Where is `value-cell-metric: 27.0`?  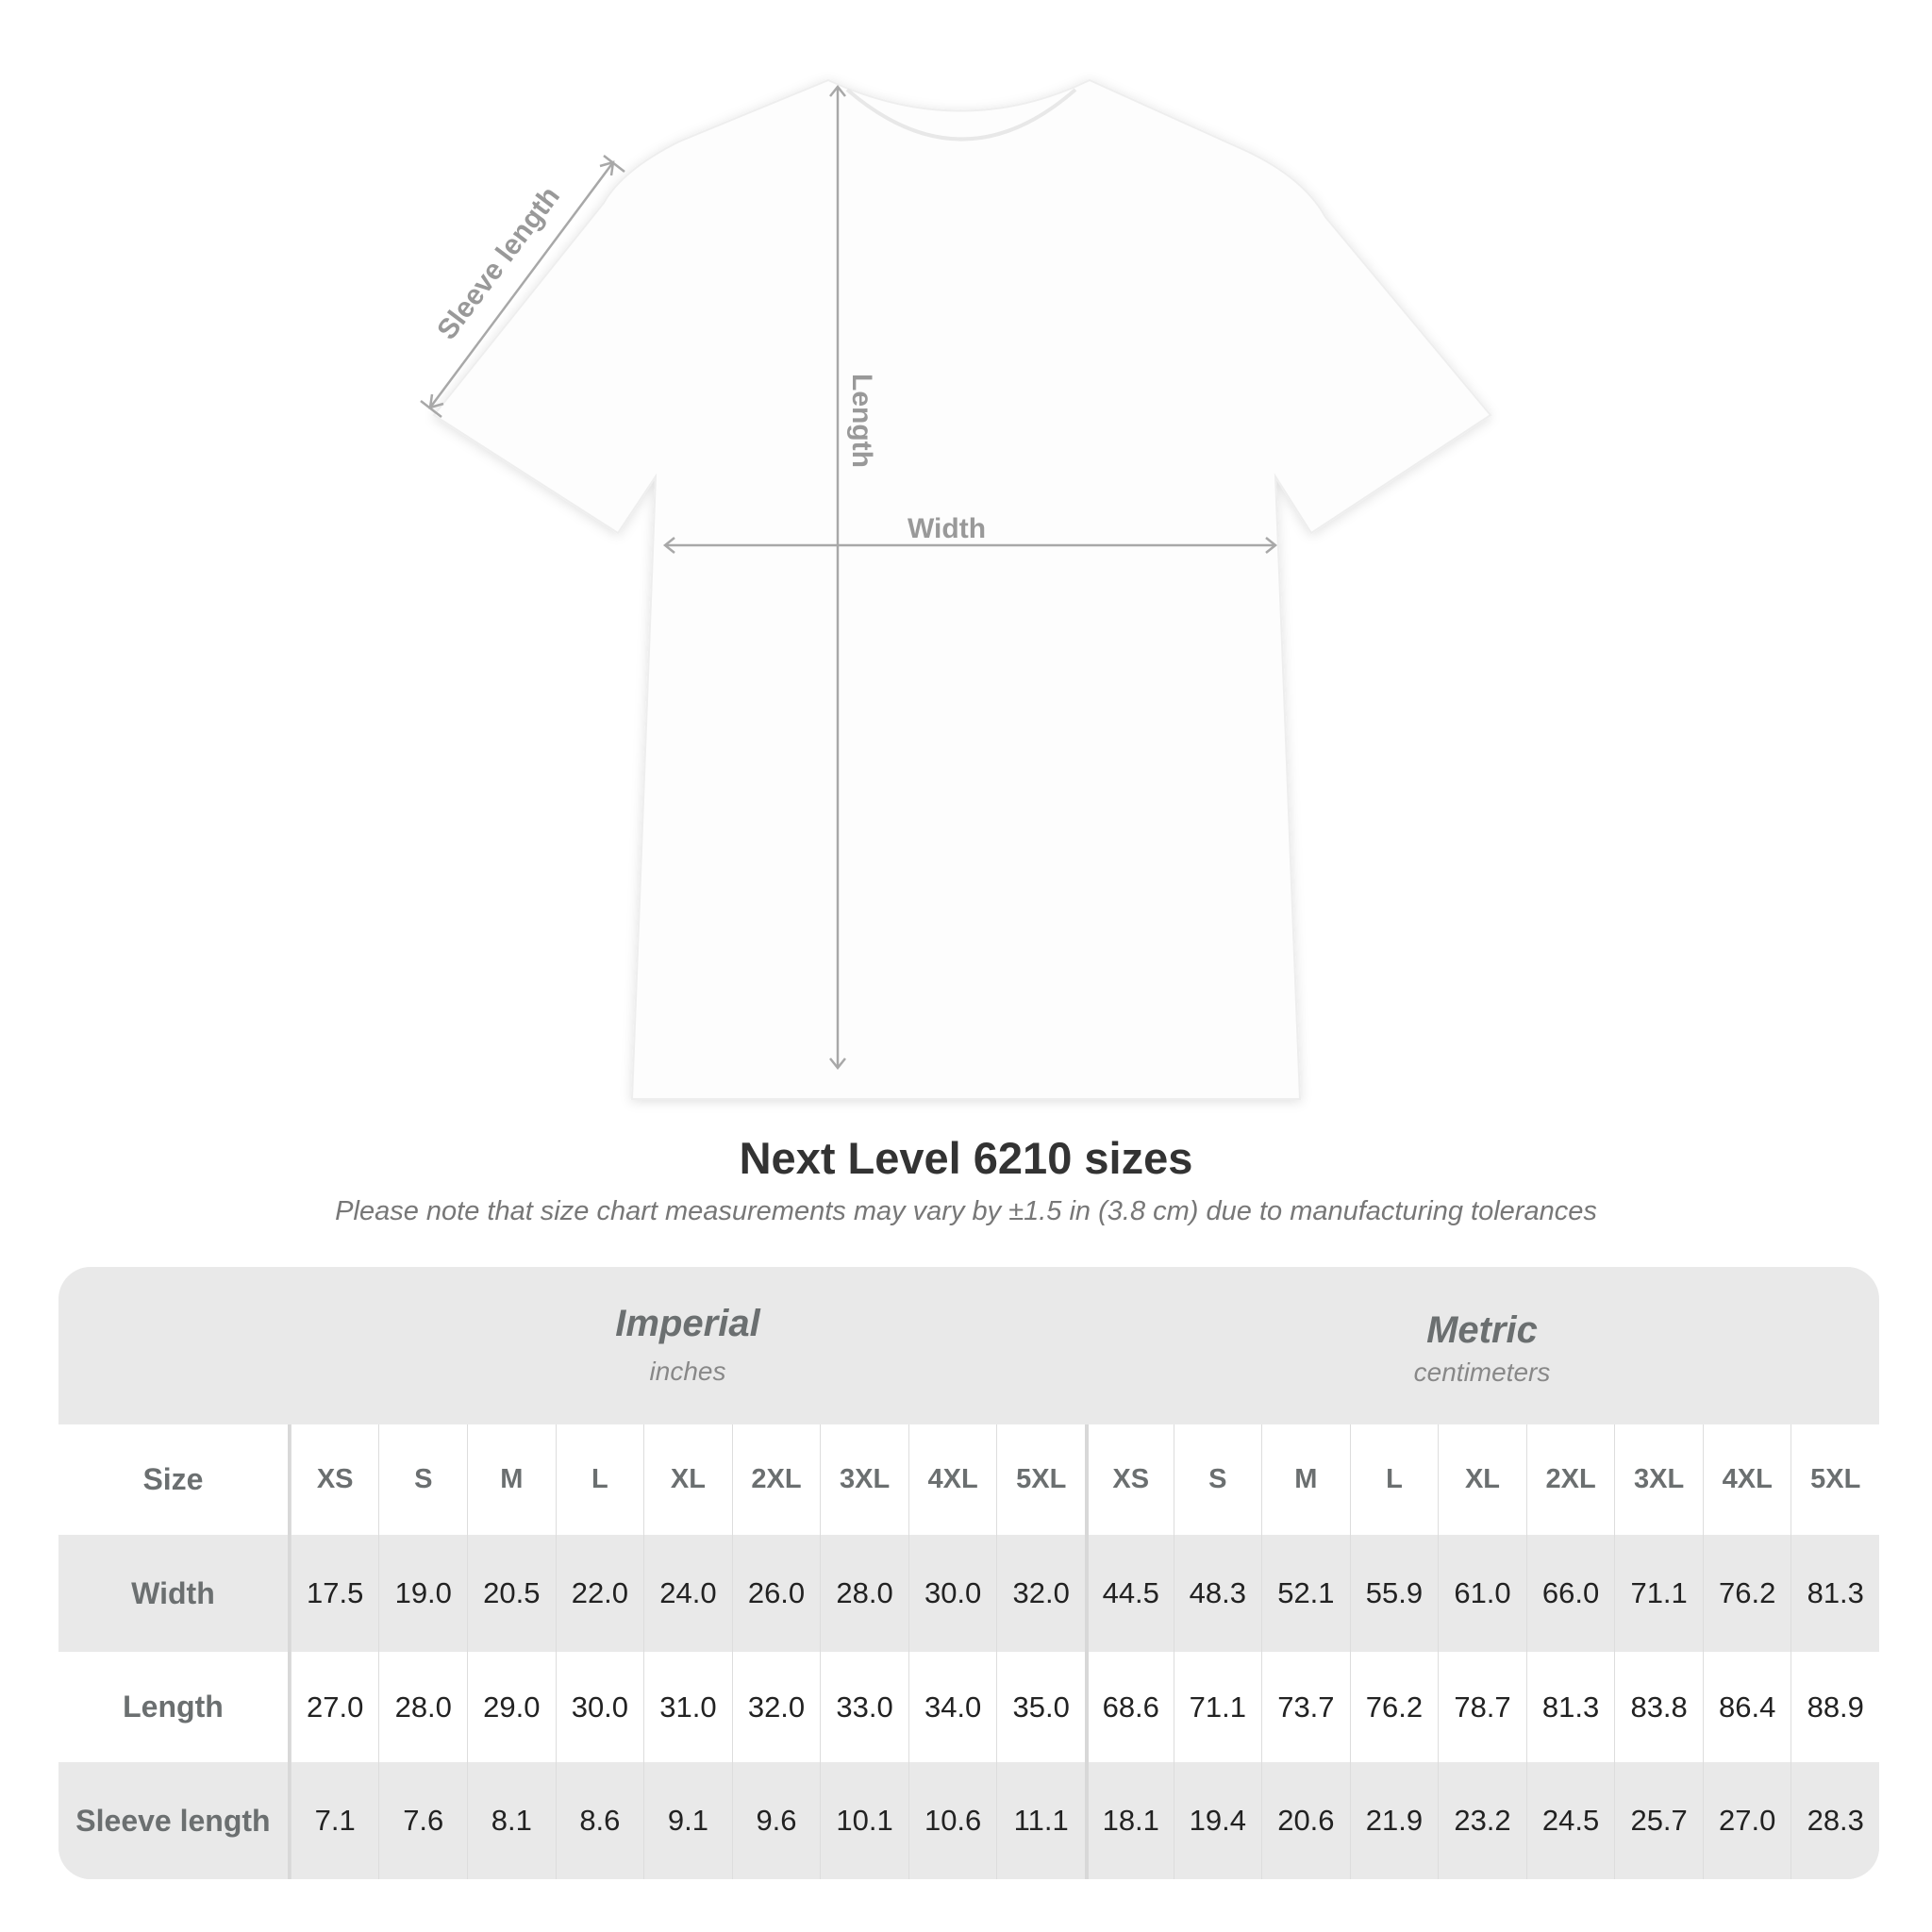 value-cell-metric: 27.0 is located at coordinates (1746, 1821).